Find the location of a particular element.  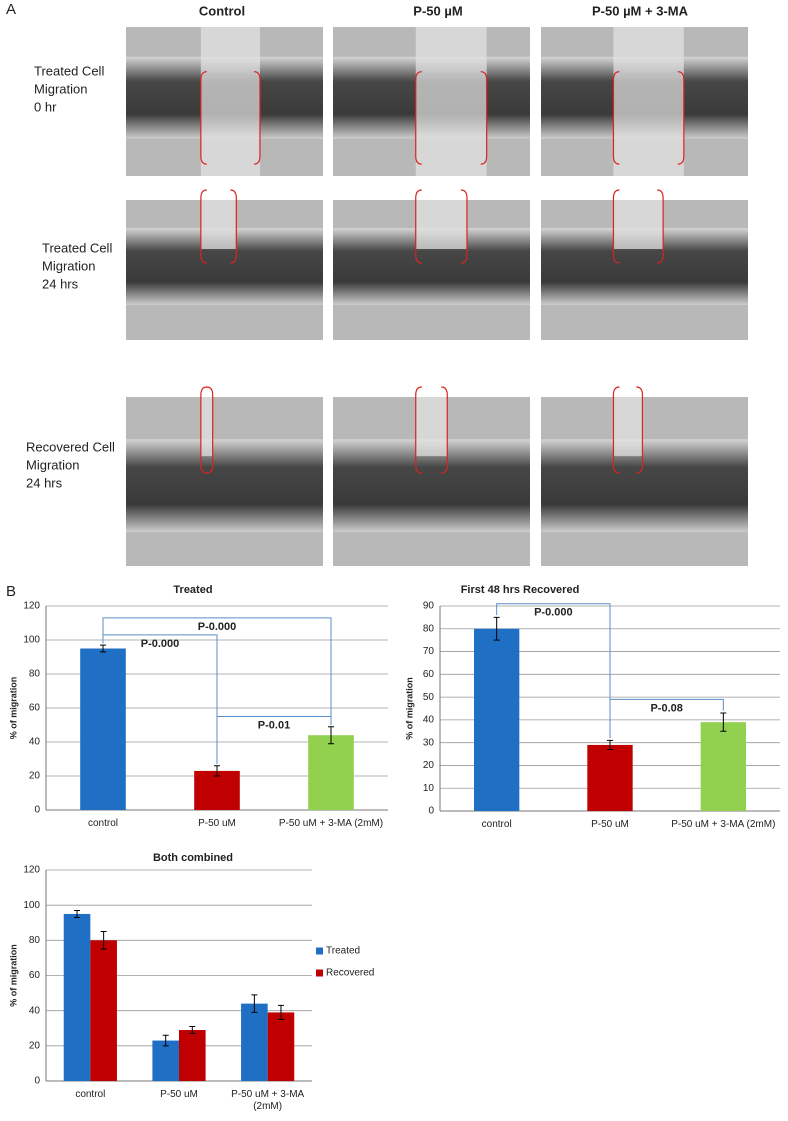

panel-label: A is located at coordinates (11, 9).